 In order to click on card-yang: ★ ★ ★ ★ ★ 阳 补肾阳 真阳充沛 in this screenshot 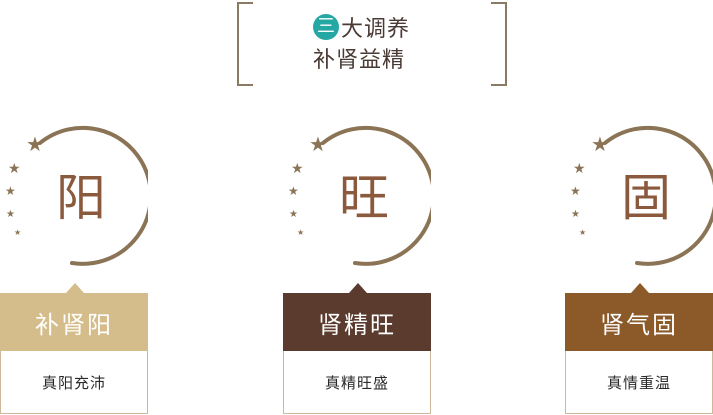, I will do `click(74, 270)`.